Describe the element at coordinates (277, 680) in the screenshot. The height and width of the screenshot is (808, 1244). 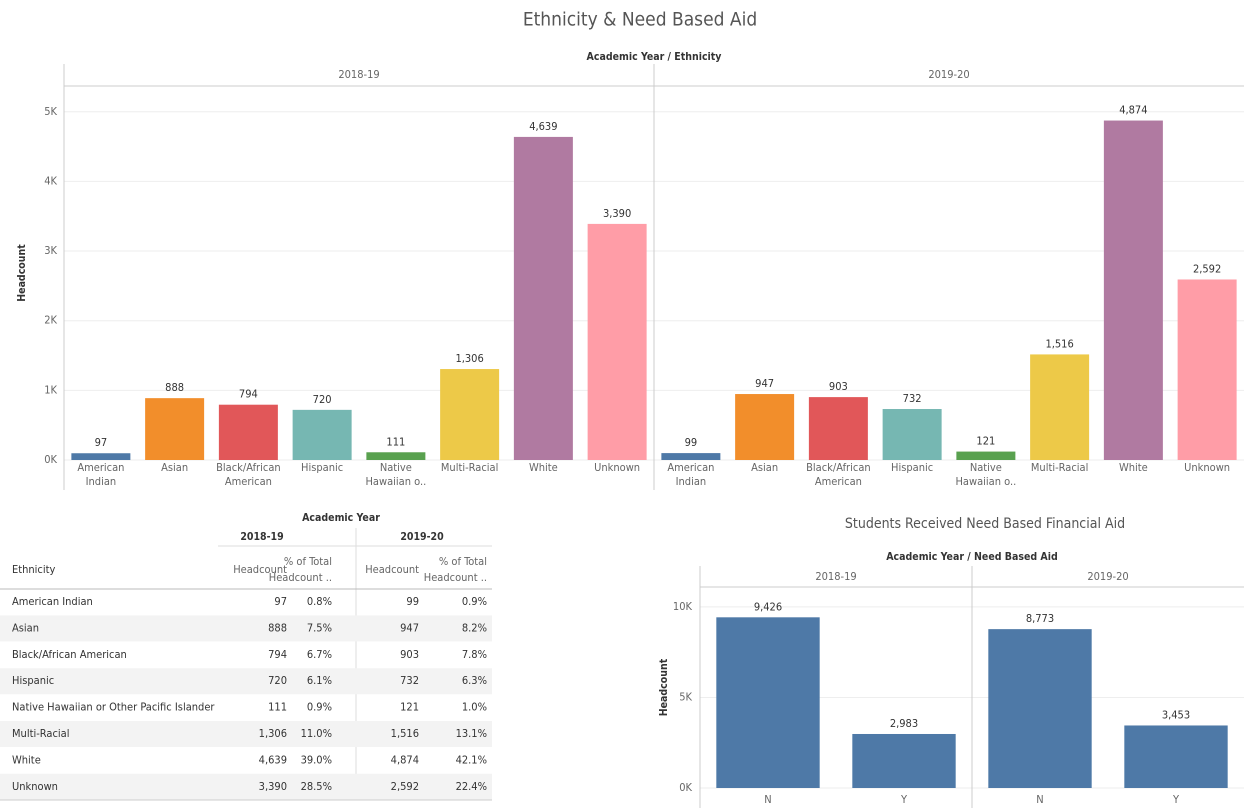
I see `table-cell: 720` at that location.